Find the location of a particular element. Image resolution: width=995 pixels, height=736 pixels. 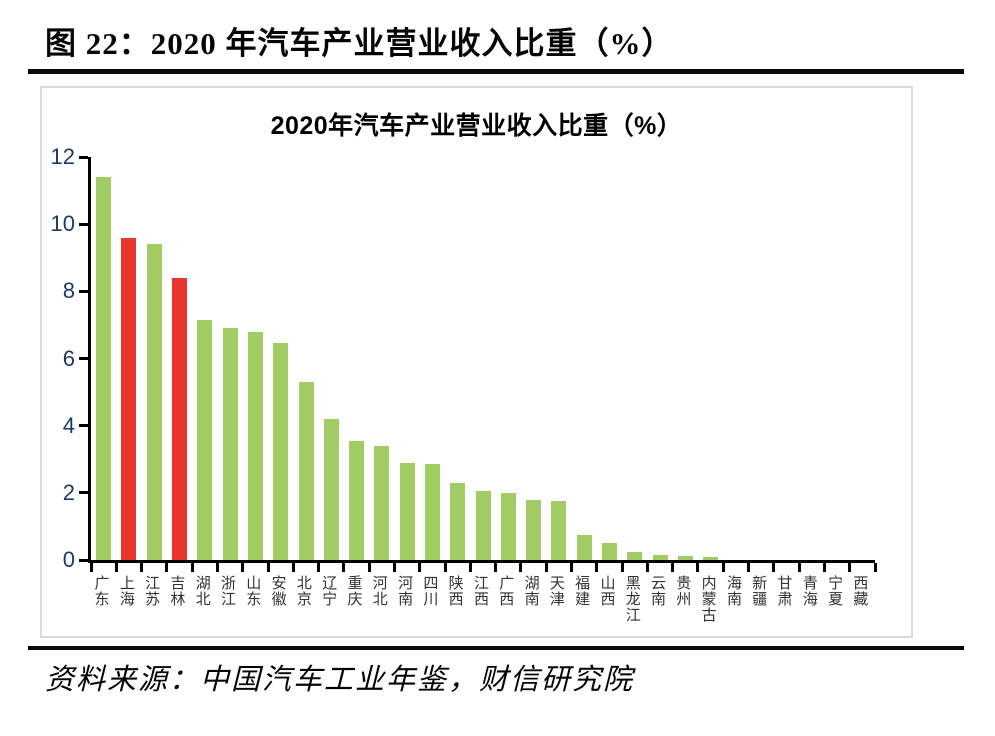

x-axis-label-text: 新疆 is located at coordinates (759, 591).